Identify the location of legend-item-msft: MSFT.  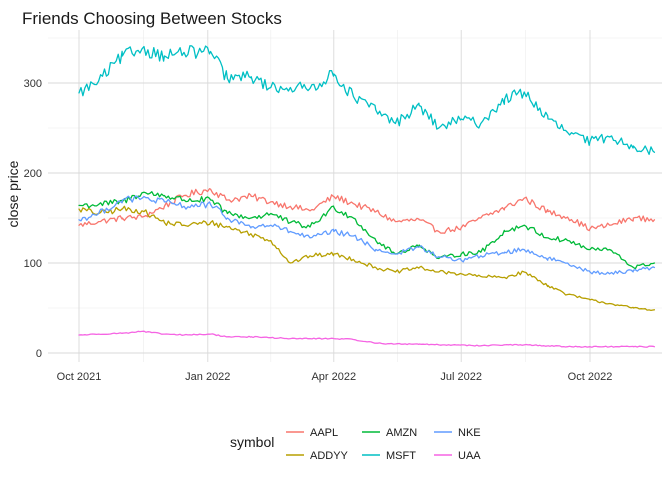
(389, 456).